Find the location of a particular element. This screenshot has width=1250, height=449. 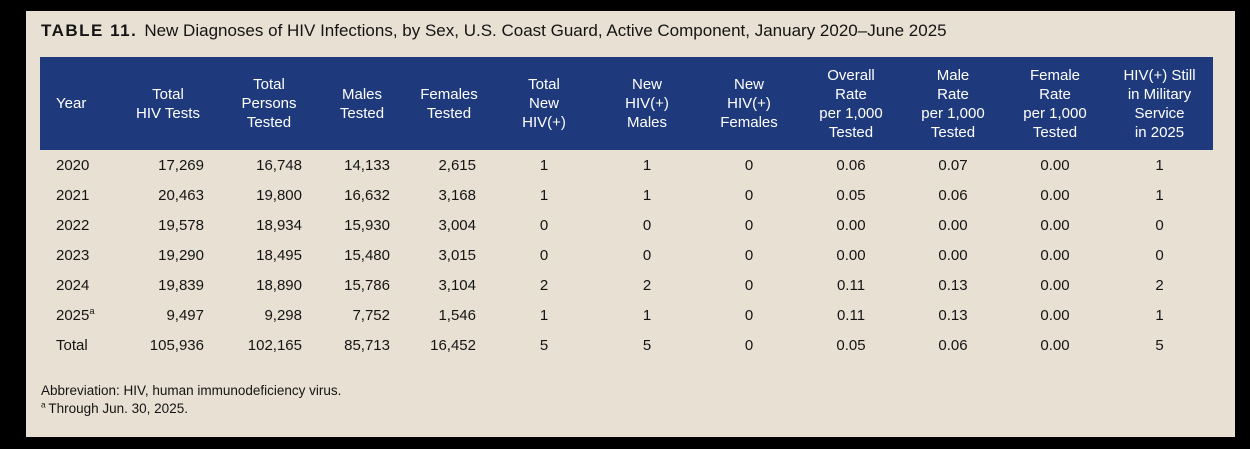

column-header-total-persons-tested: Total Persons Tested is located at coordinates (269, 103).